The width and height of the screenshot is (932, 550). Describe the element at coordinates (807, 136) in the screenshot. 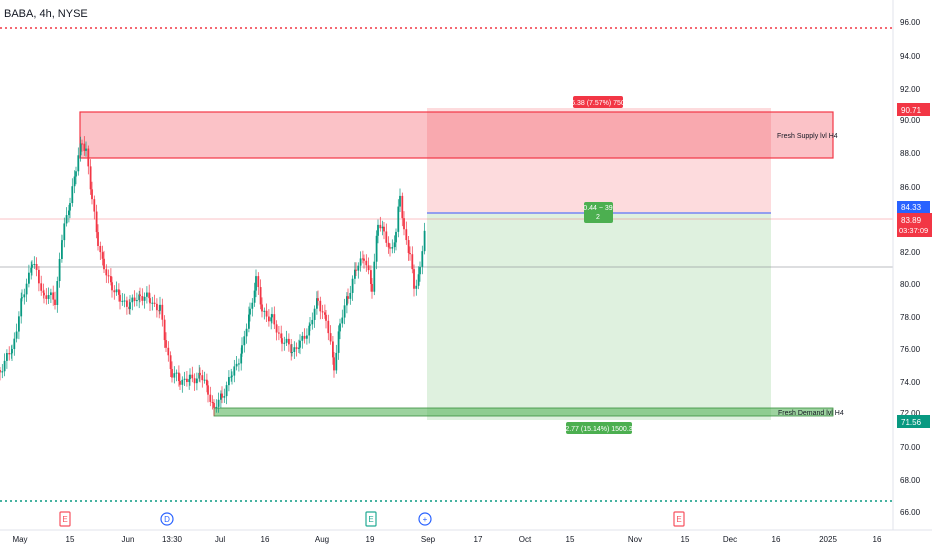

I see `supply-zone-label: Fresh Supply lvl H4` at that location.